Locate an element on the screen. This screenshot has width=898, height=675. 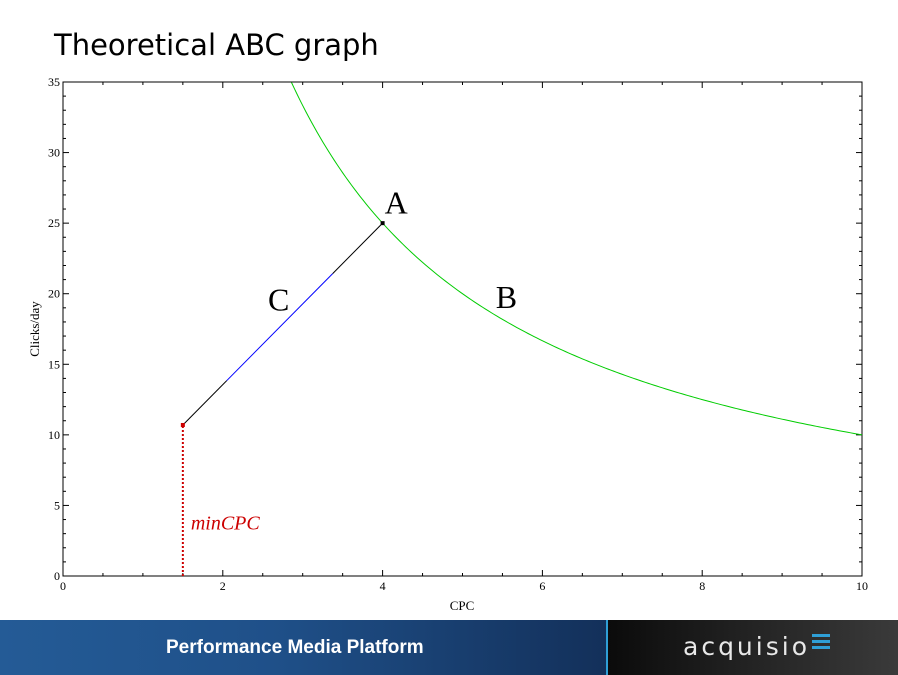
y-tick-label: 25 is located at coordinates (54, 223).